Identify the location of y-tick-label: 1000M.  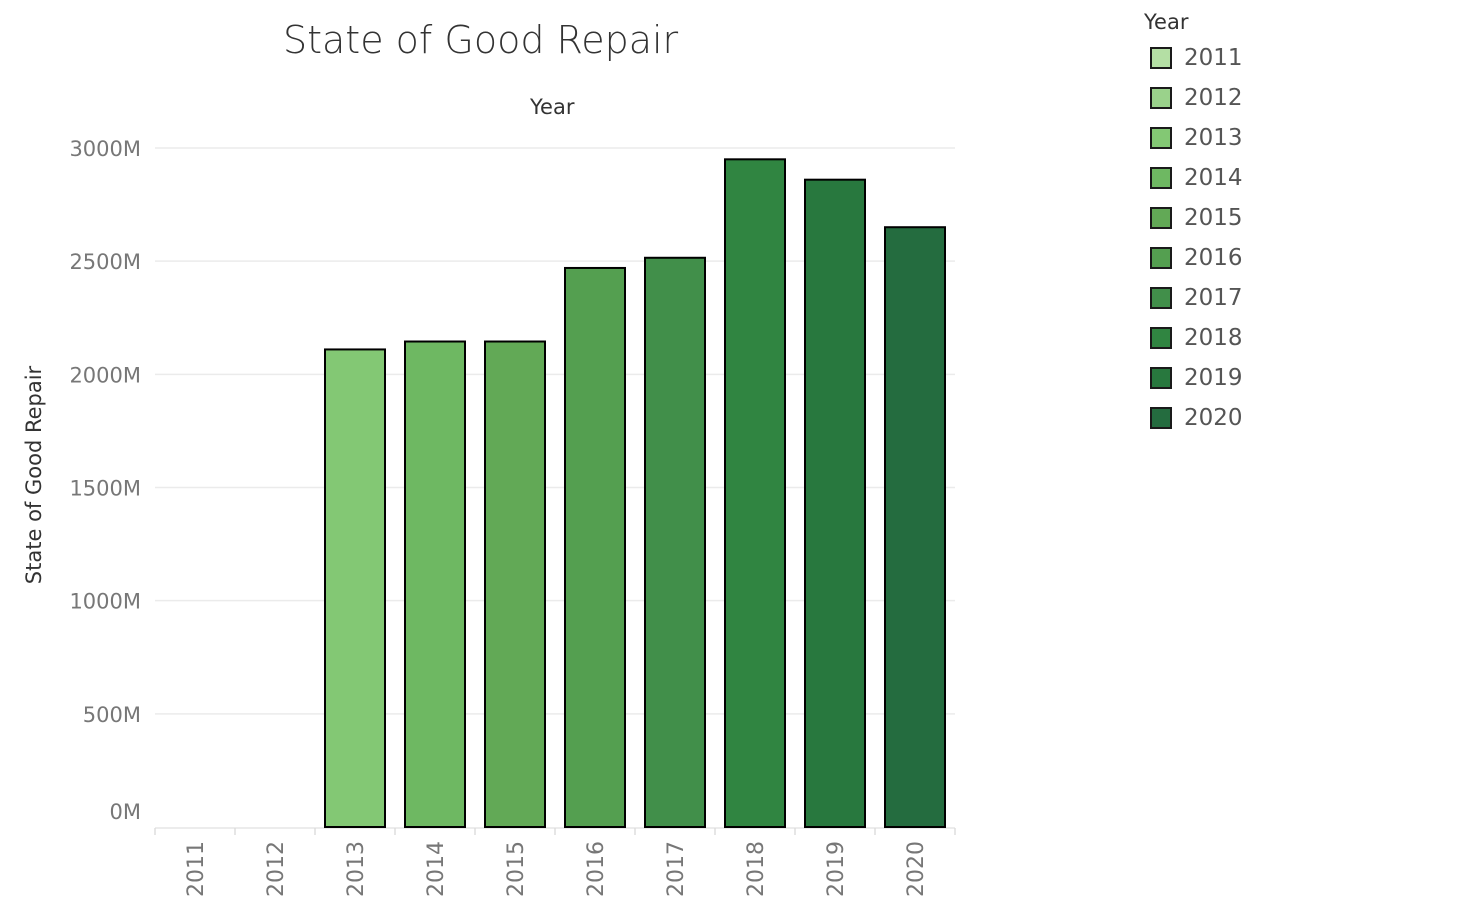
(105, 602).